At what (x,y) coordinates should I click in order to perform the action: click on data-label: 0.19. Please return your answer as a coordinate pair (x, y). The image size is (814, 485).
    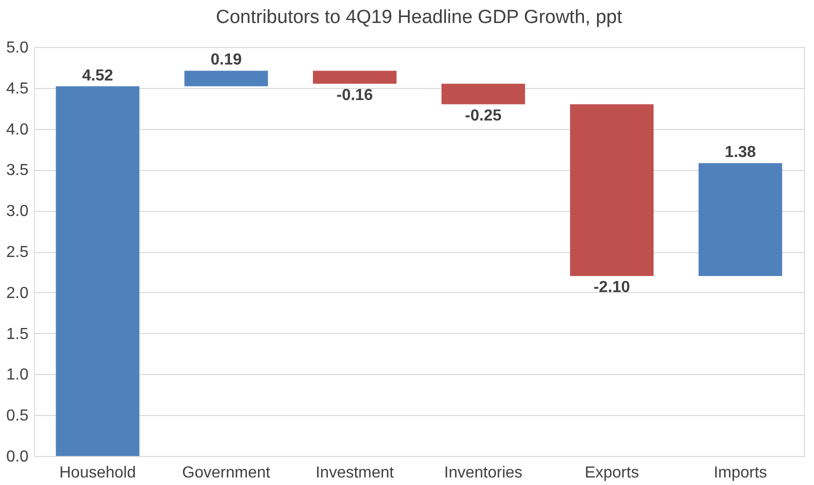
    Looking at the image, I should click on (226, 60).